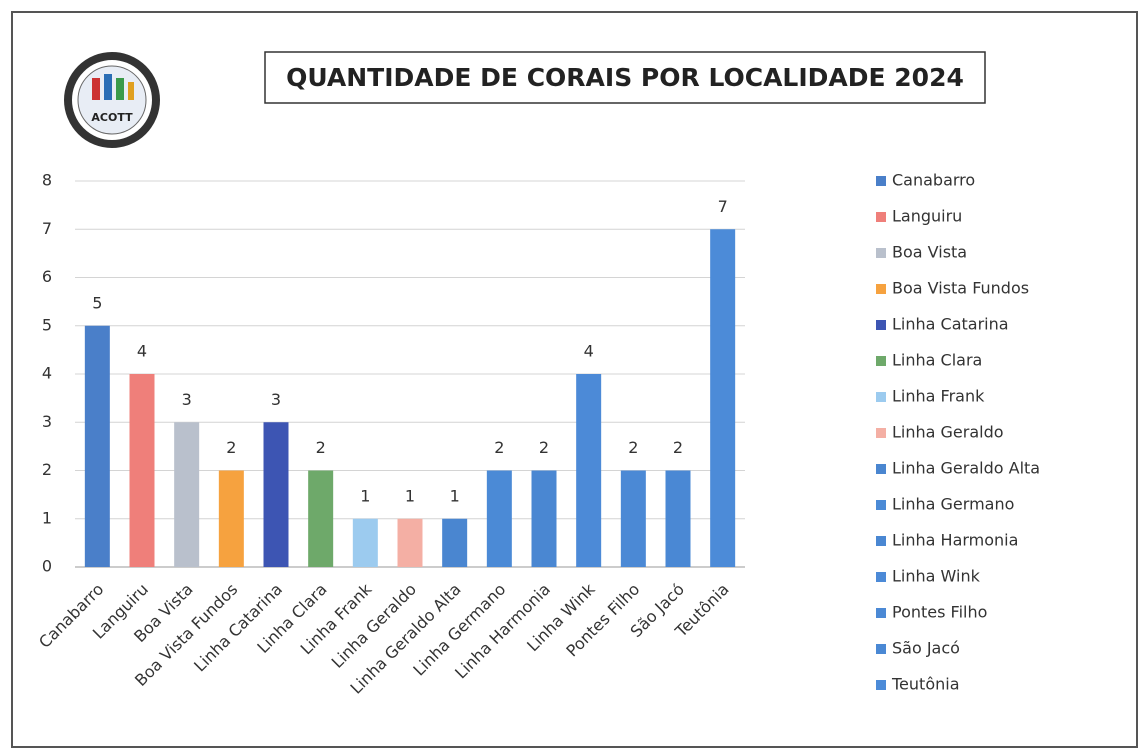  What do you see at coordinates (933, 180) in the screenshot?
I see `legend-label: Canabarro` at bounding box center [933, 180].